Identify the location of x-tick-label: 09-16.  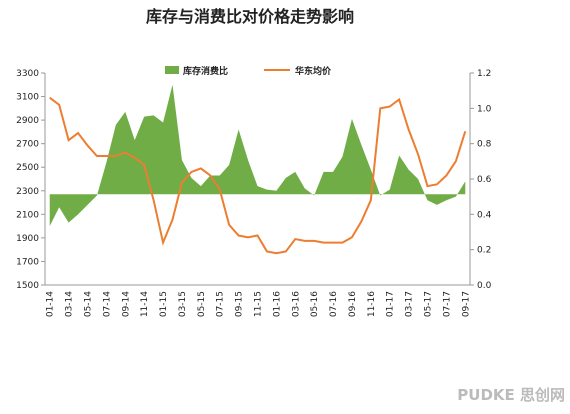
(353, 304).